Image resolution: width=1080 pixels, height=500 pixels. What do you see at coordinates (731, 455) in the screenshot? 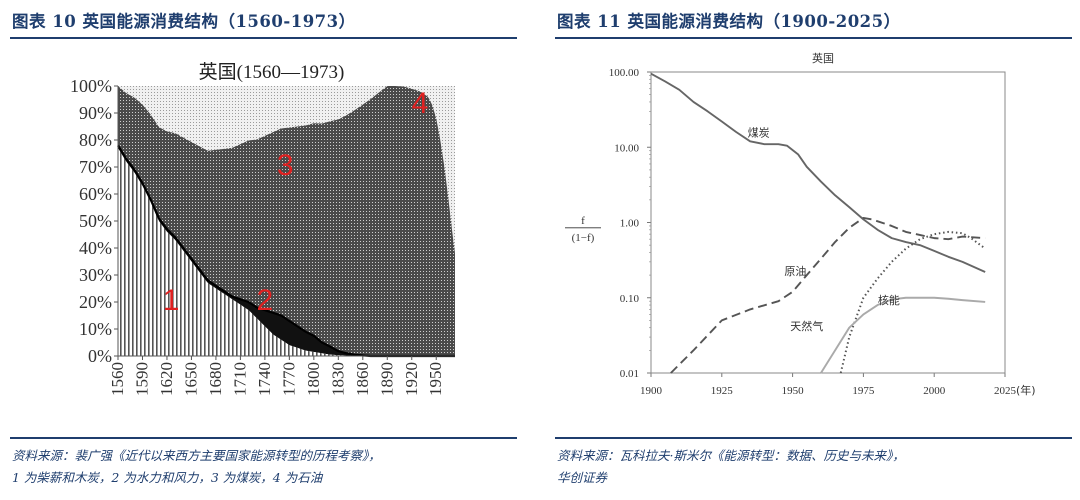
I see `source-line: 资料来源：瓦科拉夫·斯米尔《能源转型：数据、历史与未来》，` at bounding box center [731, 455].